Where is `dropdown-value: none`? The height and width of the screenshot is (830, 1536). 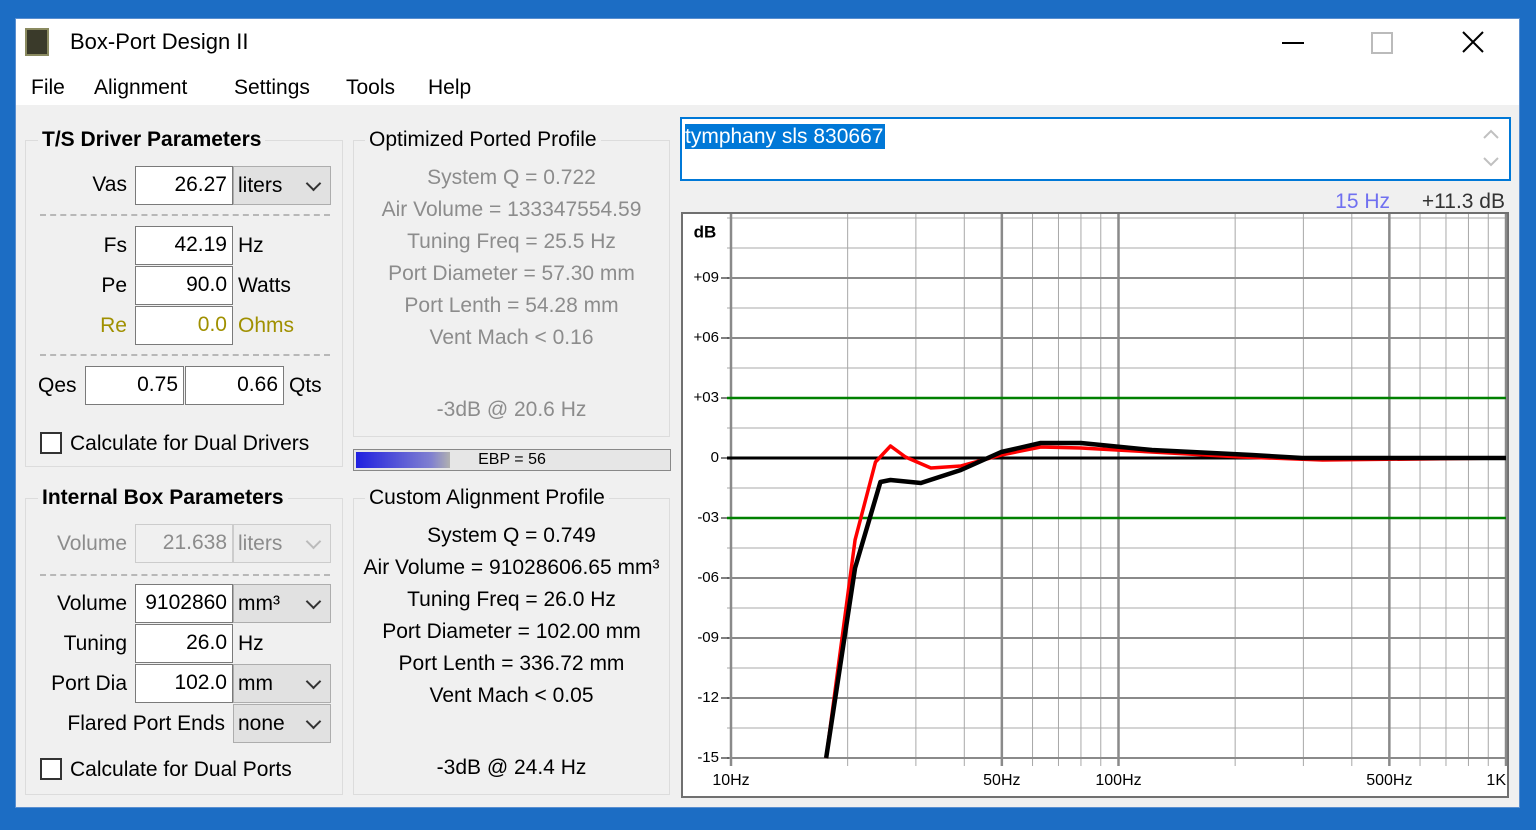 dropdown-value: none is located at coordinates (261, 723).